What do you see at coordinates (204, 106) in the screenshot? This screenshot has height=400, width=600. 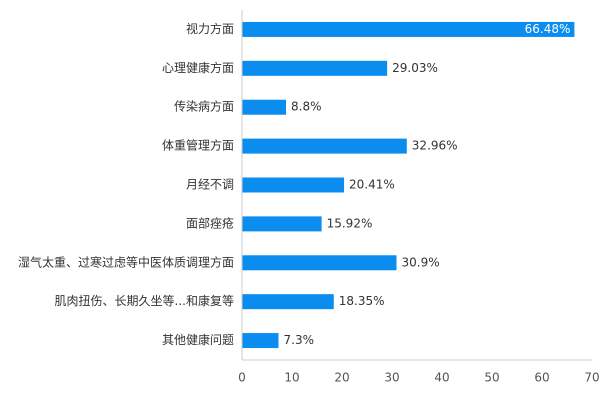 I see `category-label-2: 传染病方面` at bounding box center [204, 106].